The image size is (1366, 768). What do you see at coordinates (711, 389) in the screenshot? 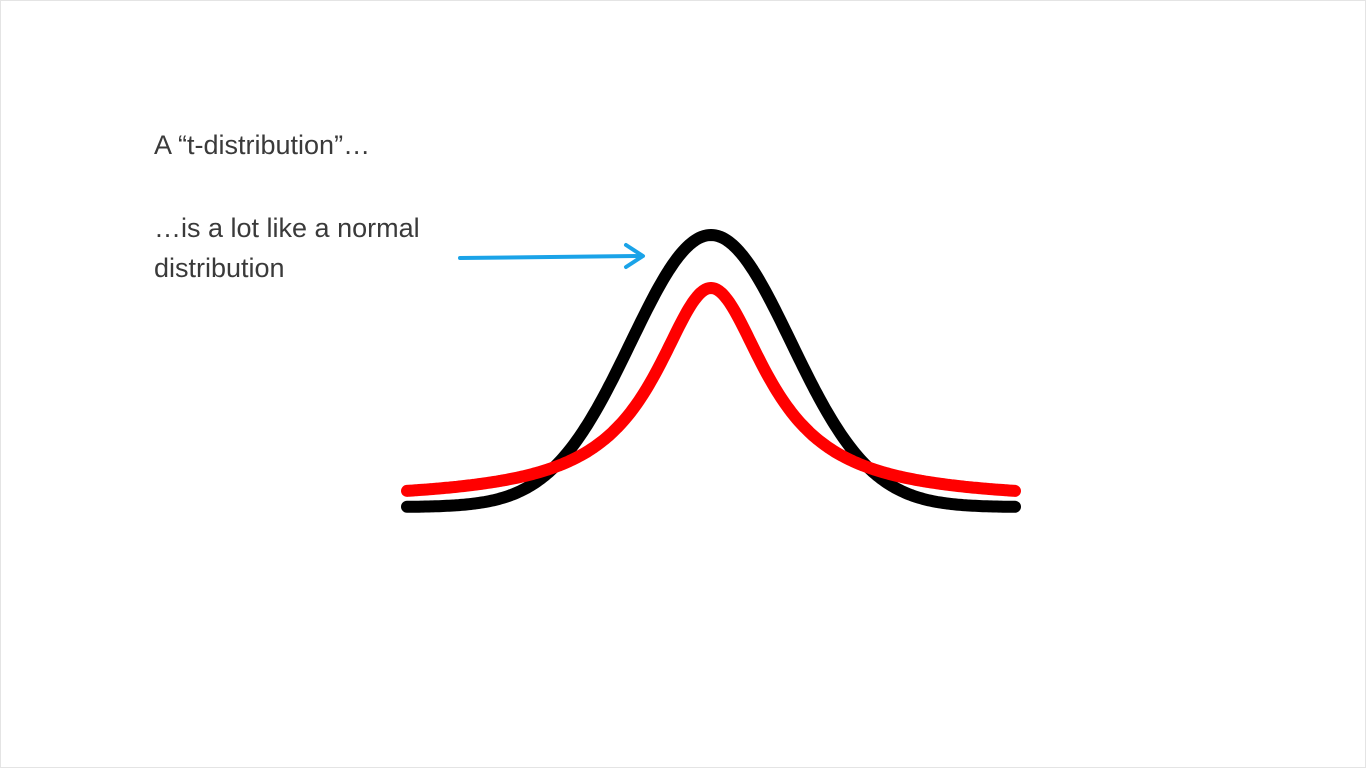
I see `t-distribution-curve` at bounding box center [711, 389].